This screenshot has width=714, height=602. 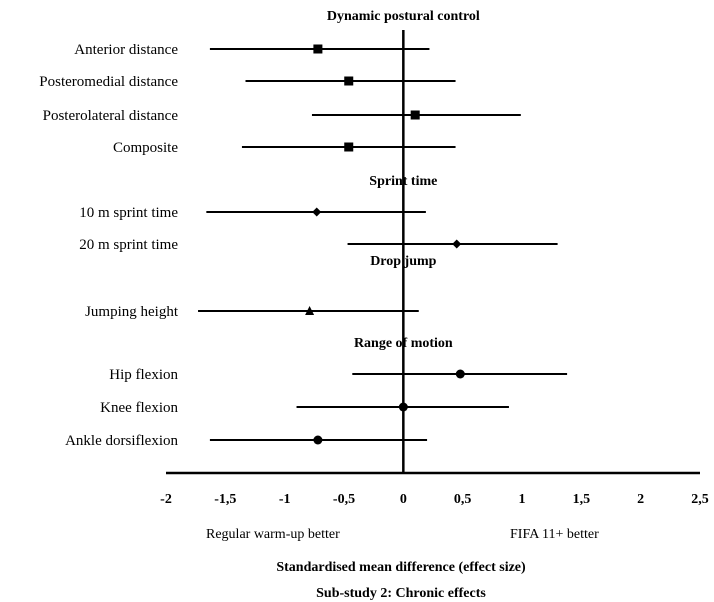 What do you see at coordinates (700, 499) in the screenshot?
I see `x-tick-label: 2,5` at bounding box center [700, 499].